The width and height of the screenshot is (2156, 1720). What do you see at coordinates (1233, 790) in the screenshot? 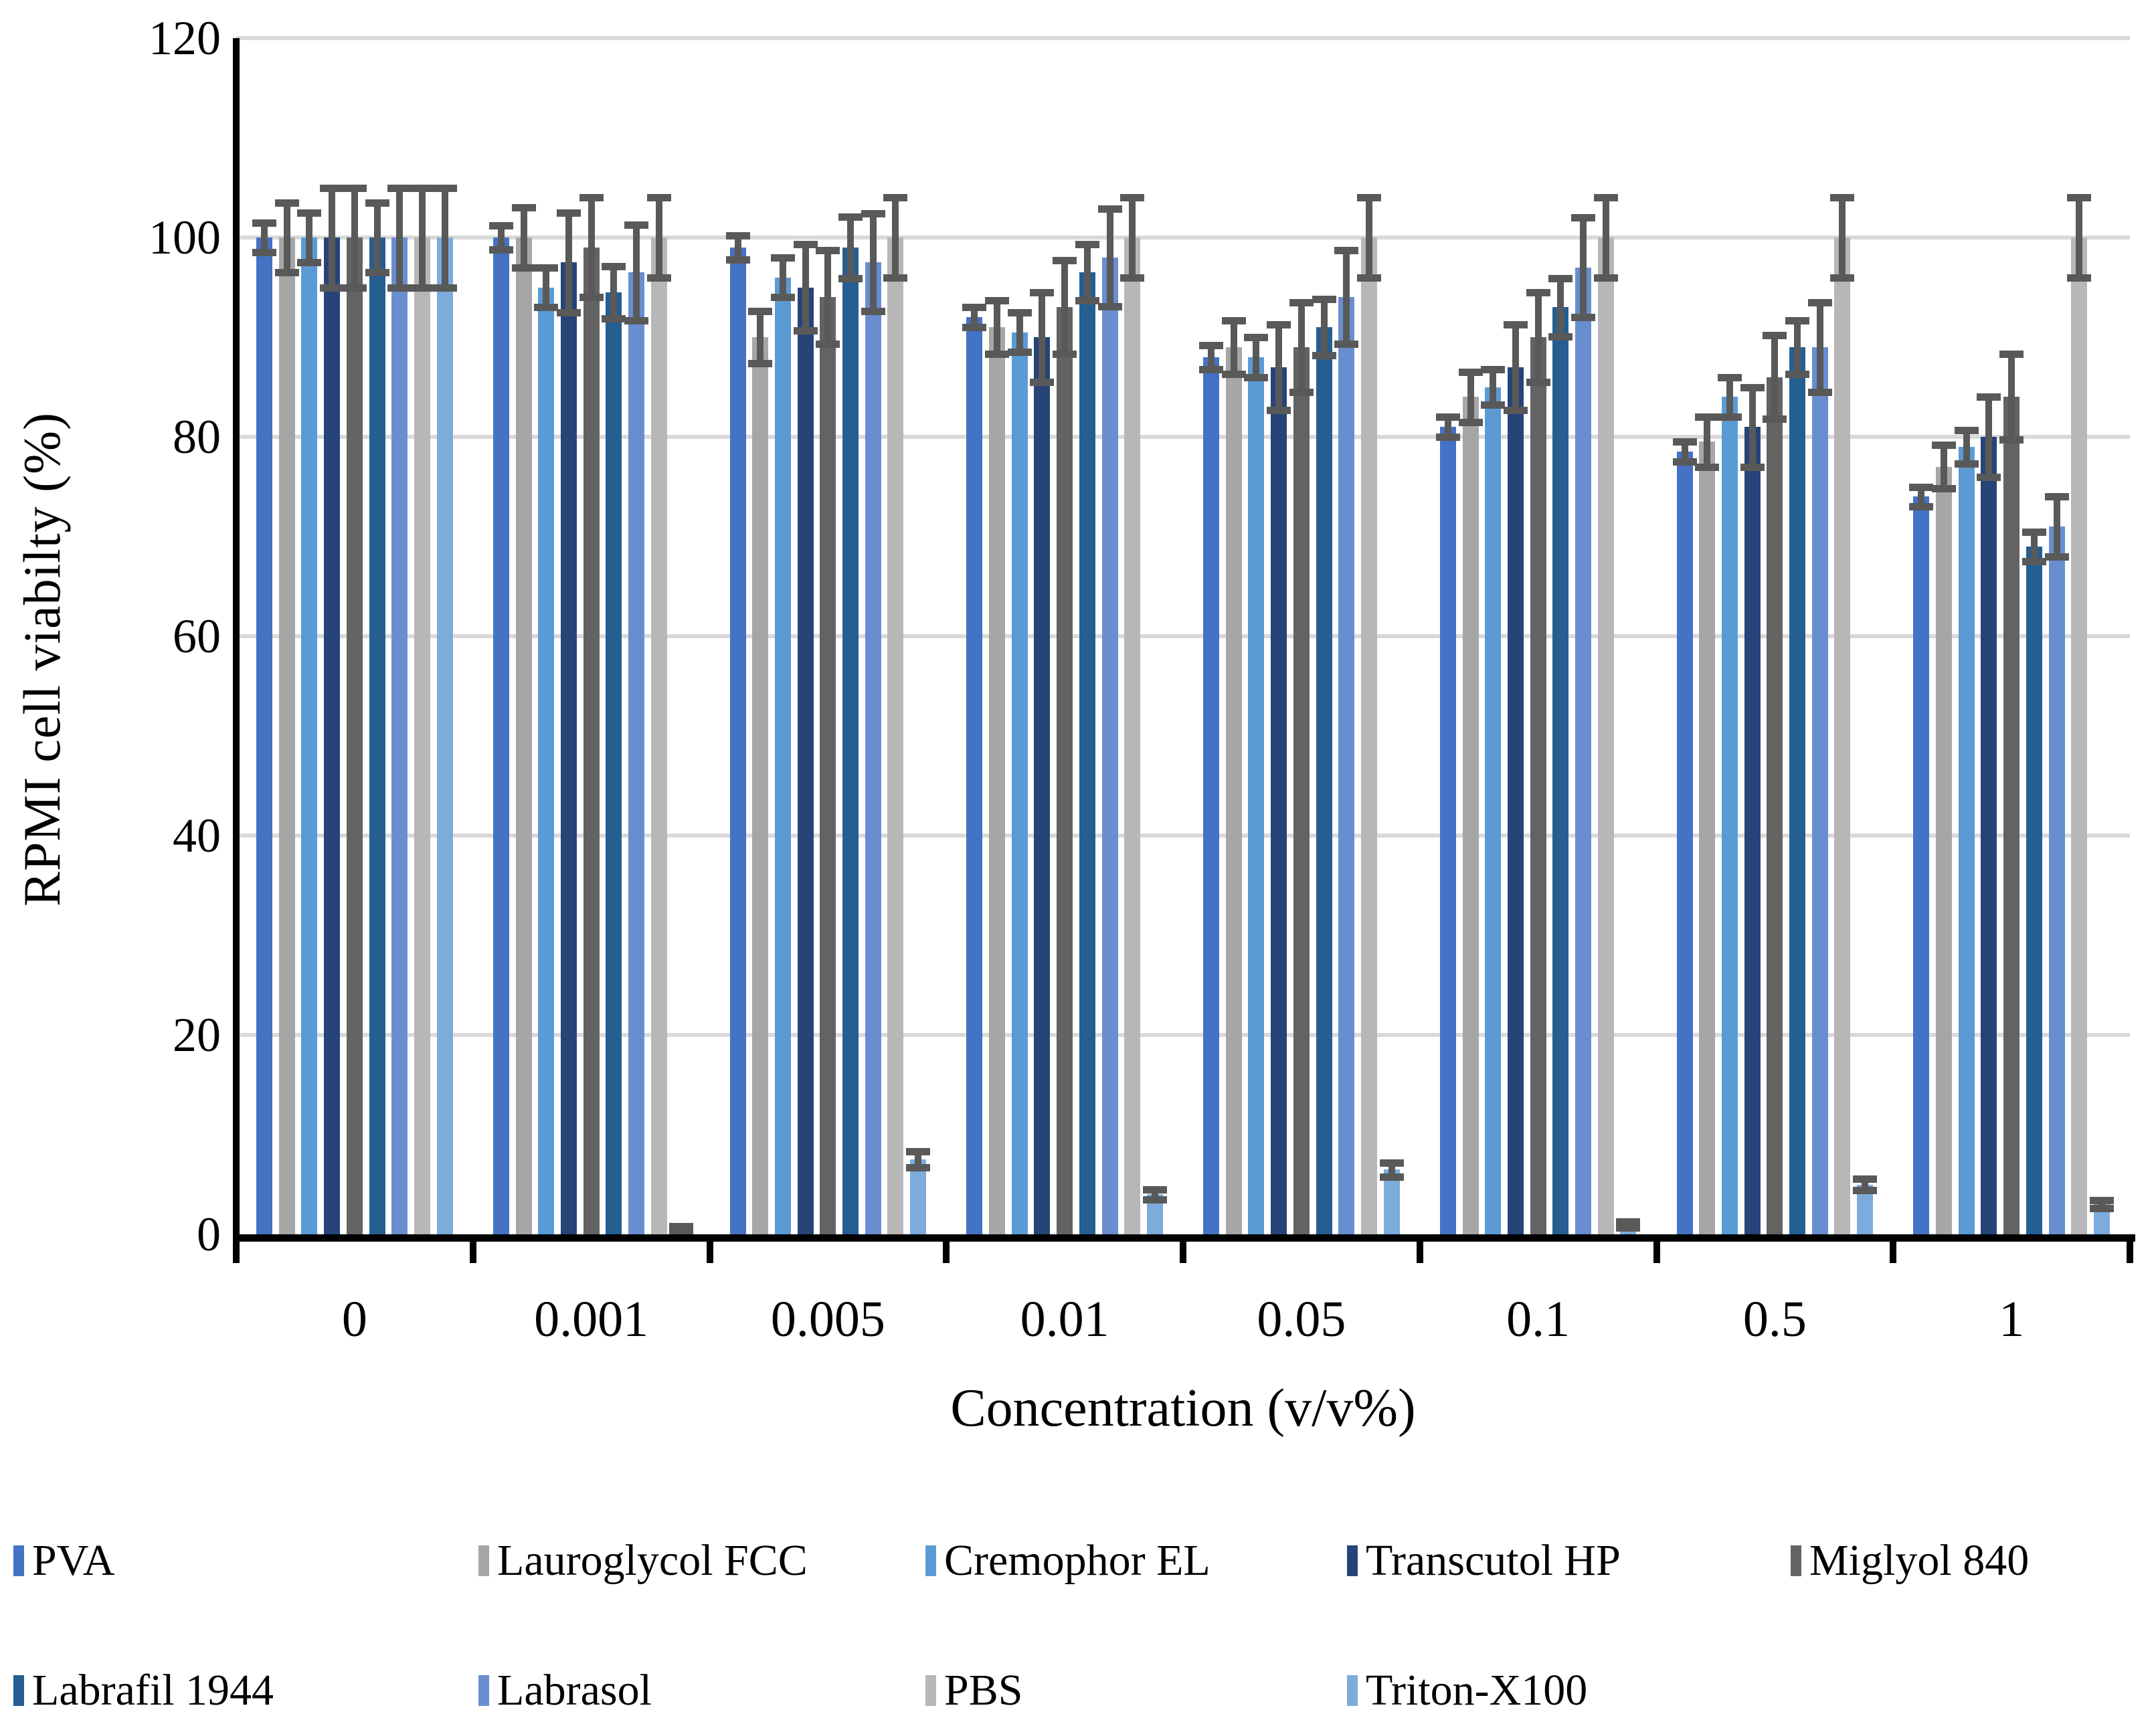
I see `bar-lauroglycol-fcc-0.05` at bounding box center [1233, 790].